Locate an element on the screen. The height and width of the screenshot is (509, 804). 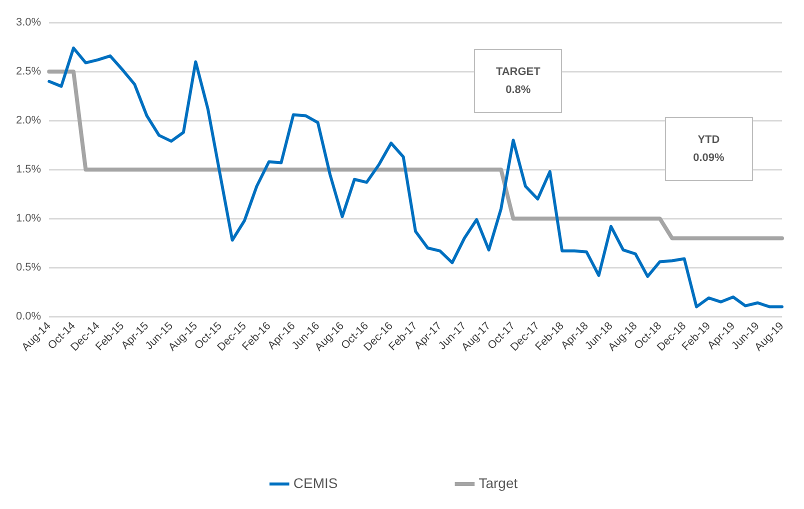
annotation: YTD 0.09% is located at coordinates (708, 149).